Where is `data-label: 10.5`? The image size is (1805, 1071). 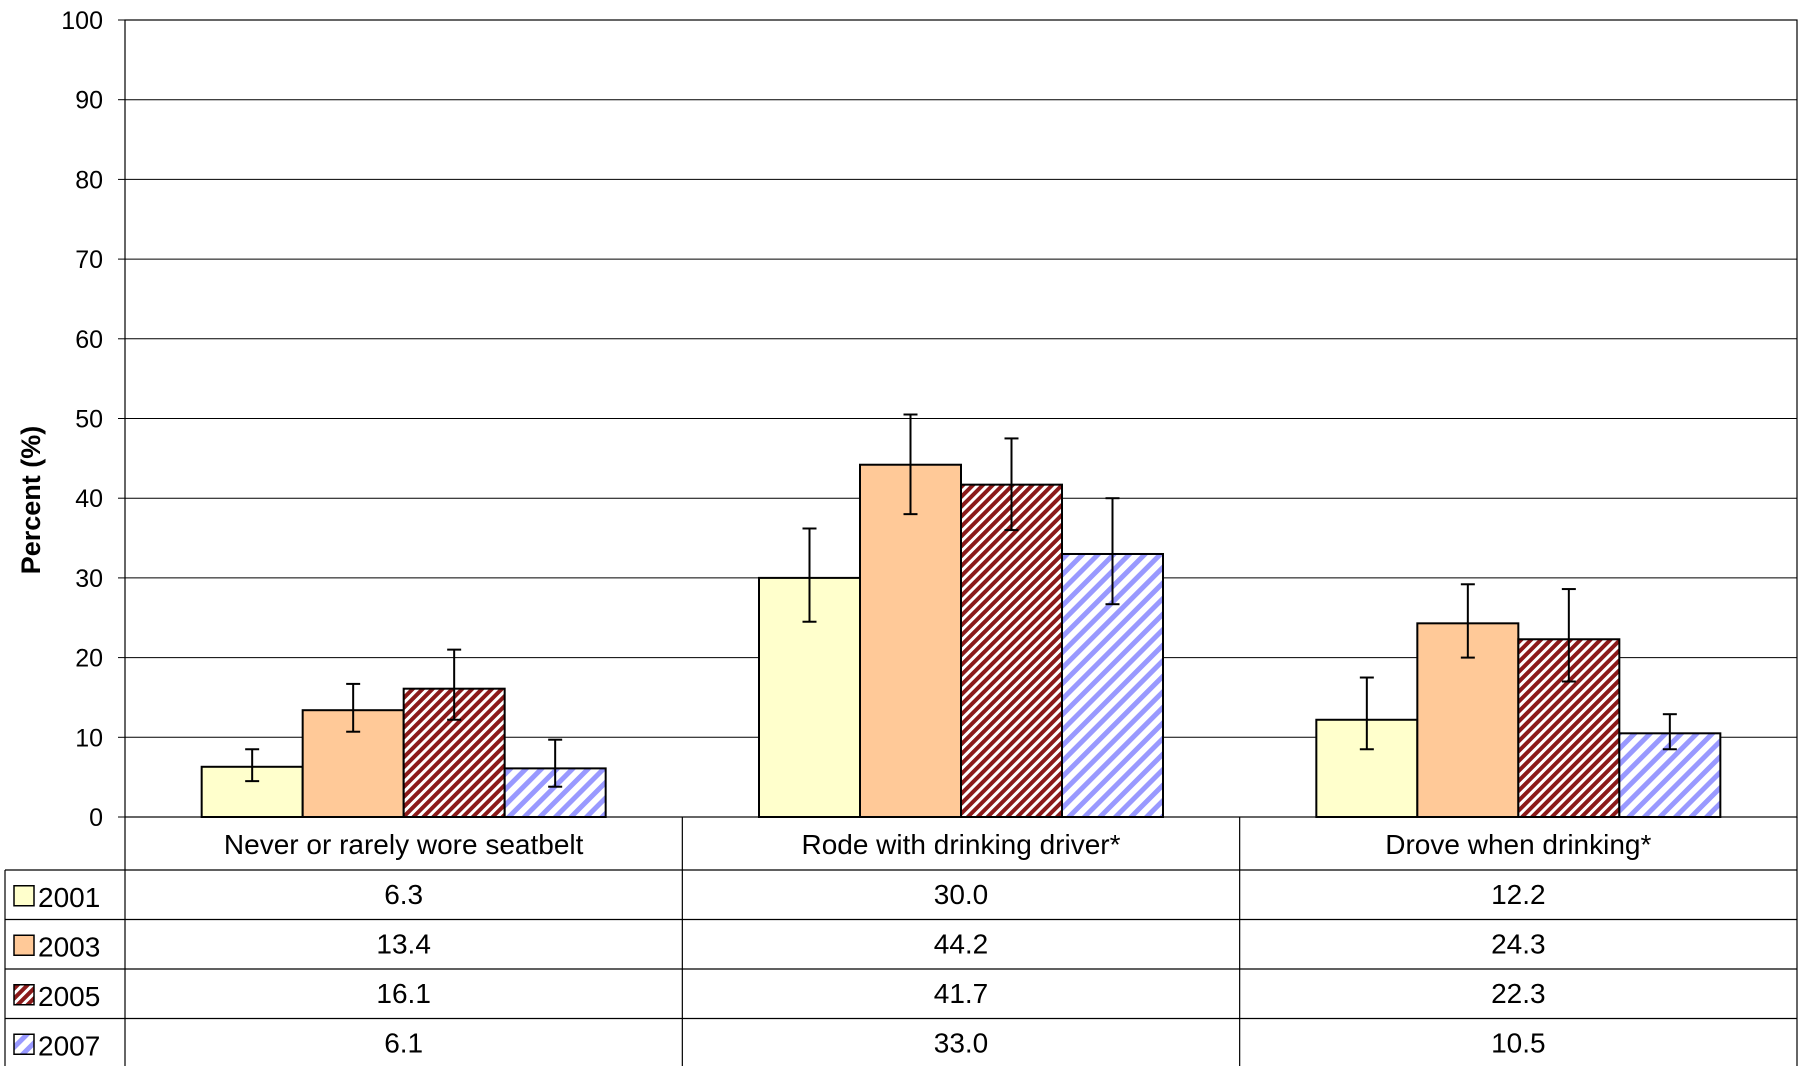 data-label: 10.5 is located at coordinates (1518, 1042).